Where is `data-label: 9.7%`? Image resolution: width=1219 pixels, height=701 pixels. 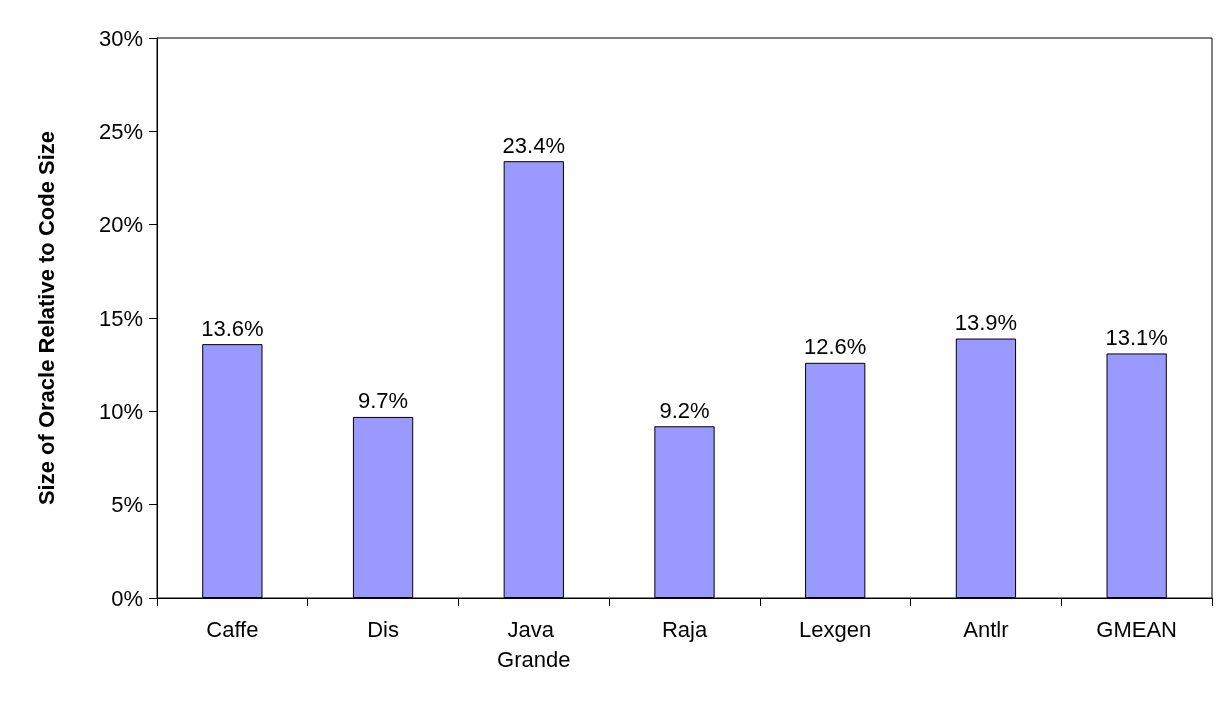 data-label: 9.7% is located at coordinates (383, 401).